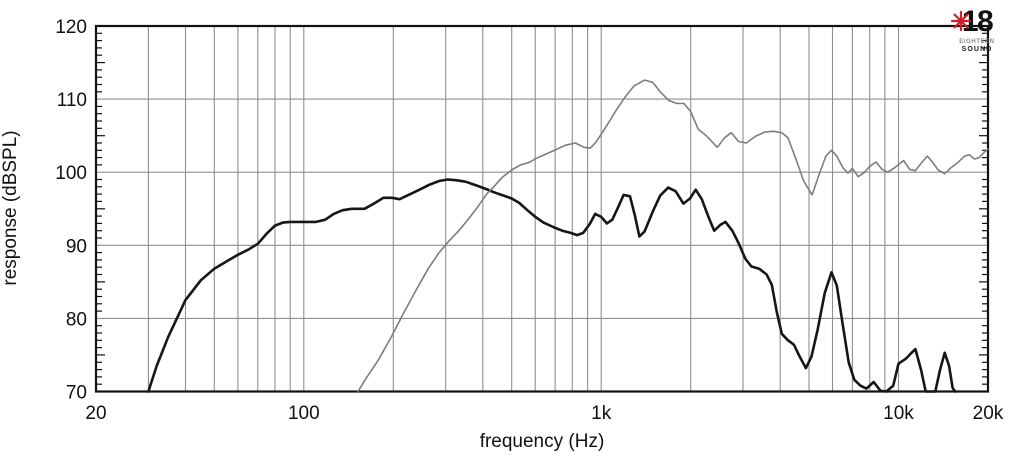  What do you see at coordinates (71, 27) in the screenshot?
I see `y-tick-label: 120` at bounding box center [71, 27].